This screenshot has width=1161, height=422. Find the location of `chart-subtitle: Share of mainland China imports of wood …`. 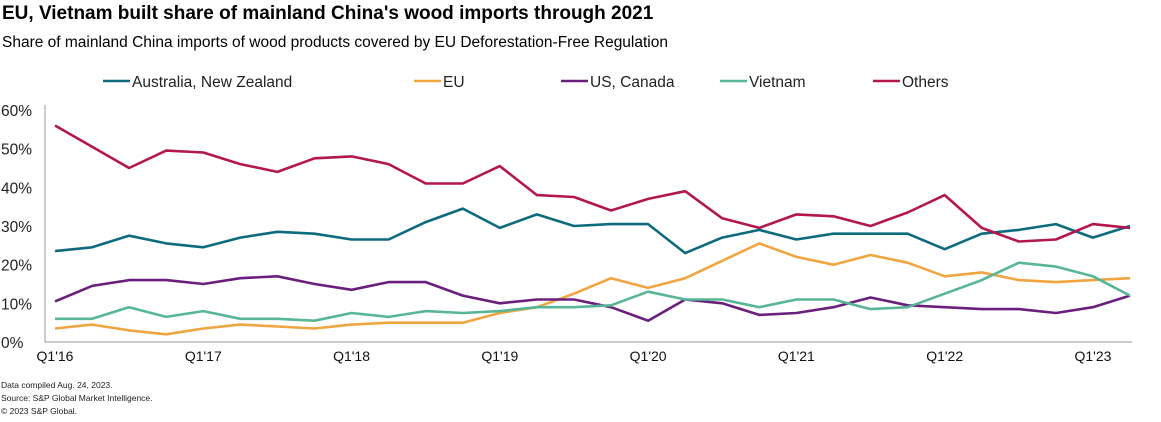

chart-subtitle: Share of mainland China imports of wood … is located at coordinates (335, 42).